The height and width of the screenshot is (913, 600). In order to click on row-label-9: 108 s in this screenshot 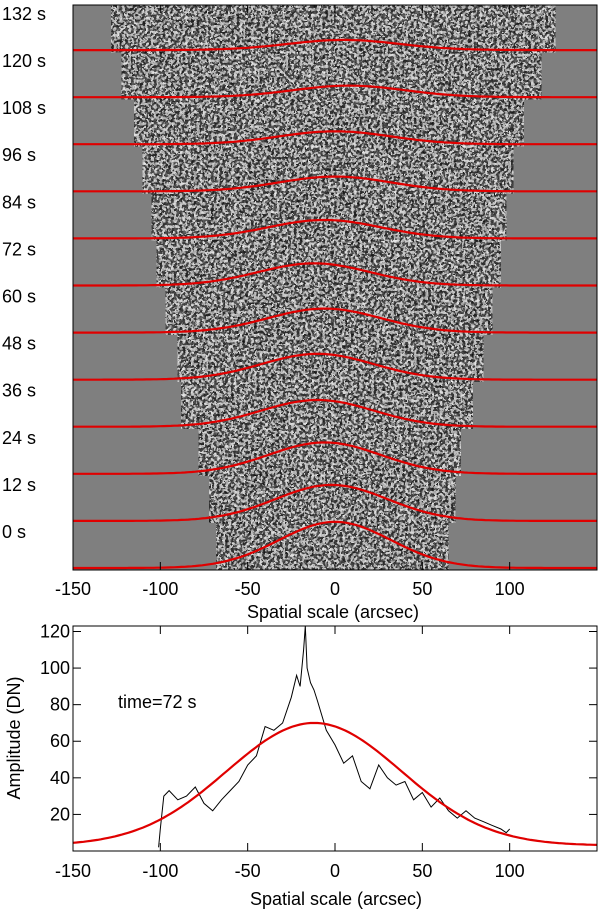, I will do `click(24, 108)`.